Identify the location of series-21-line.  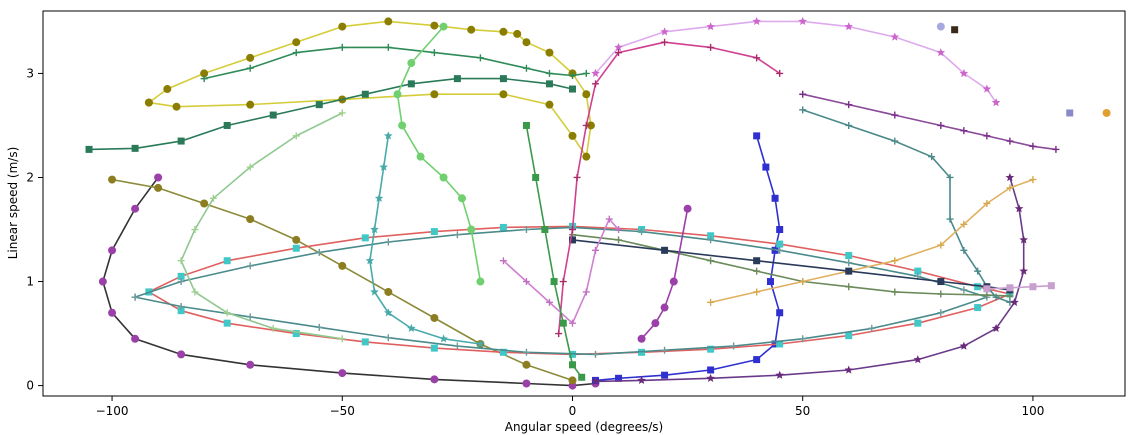
(554, 251).